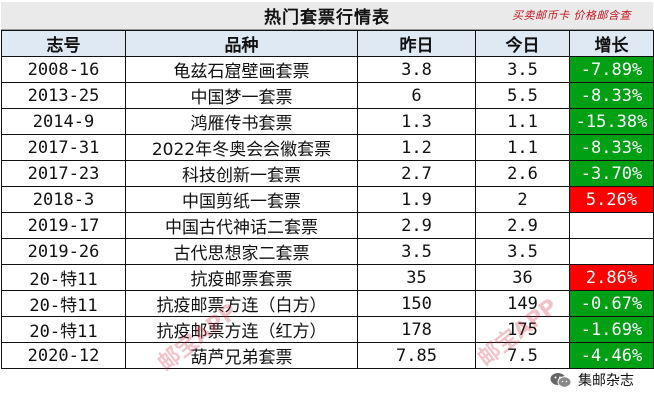  I want to click on cell-today: 149, so click(522, 303).